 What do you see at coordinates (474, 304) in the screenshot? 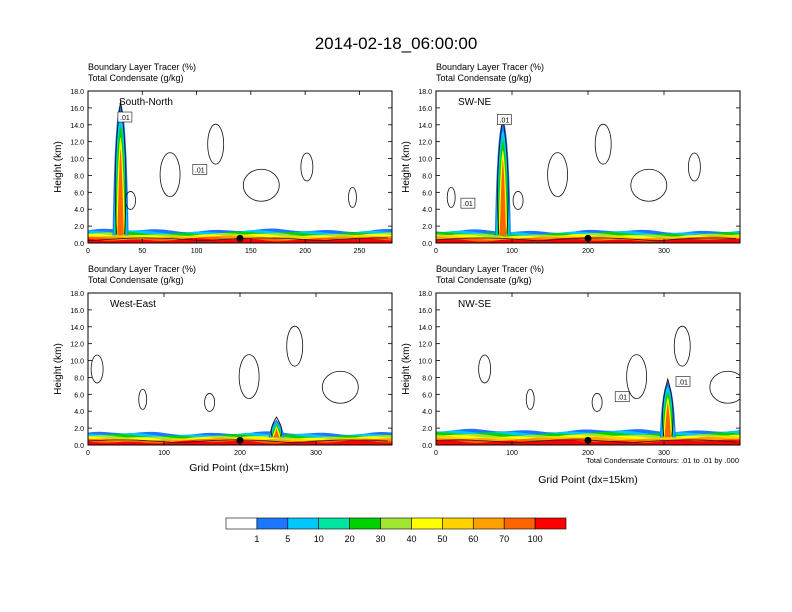
I see `panel-name-nw-se: NW-SE` at bounding box center [474, 304].